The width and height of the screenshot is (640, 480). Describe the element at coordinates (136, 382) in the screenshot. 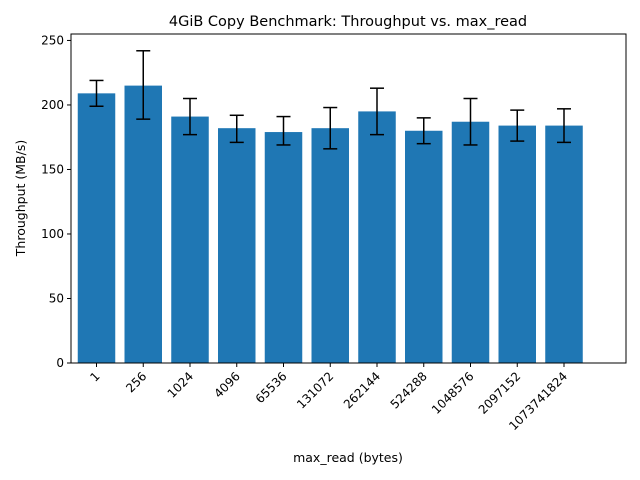

I see `x-tick-label: 256` at that location.